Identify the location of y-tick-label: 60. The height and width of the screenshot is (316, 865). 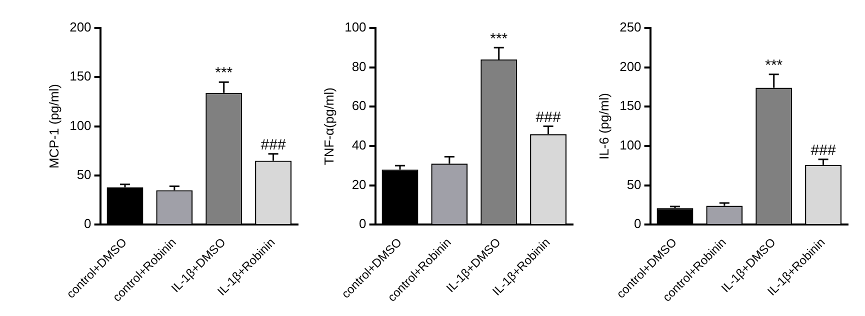
(359, 106).